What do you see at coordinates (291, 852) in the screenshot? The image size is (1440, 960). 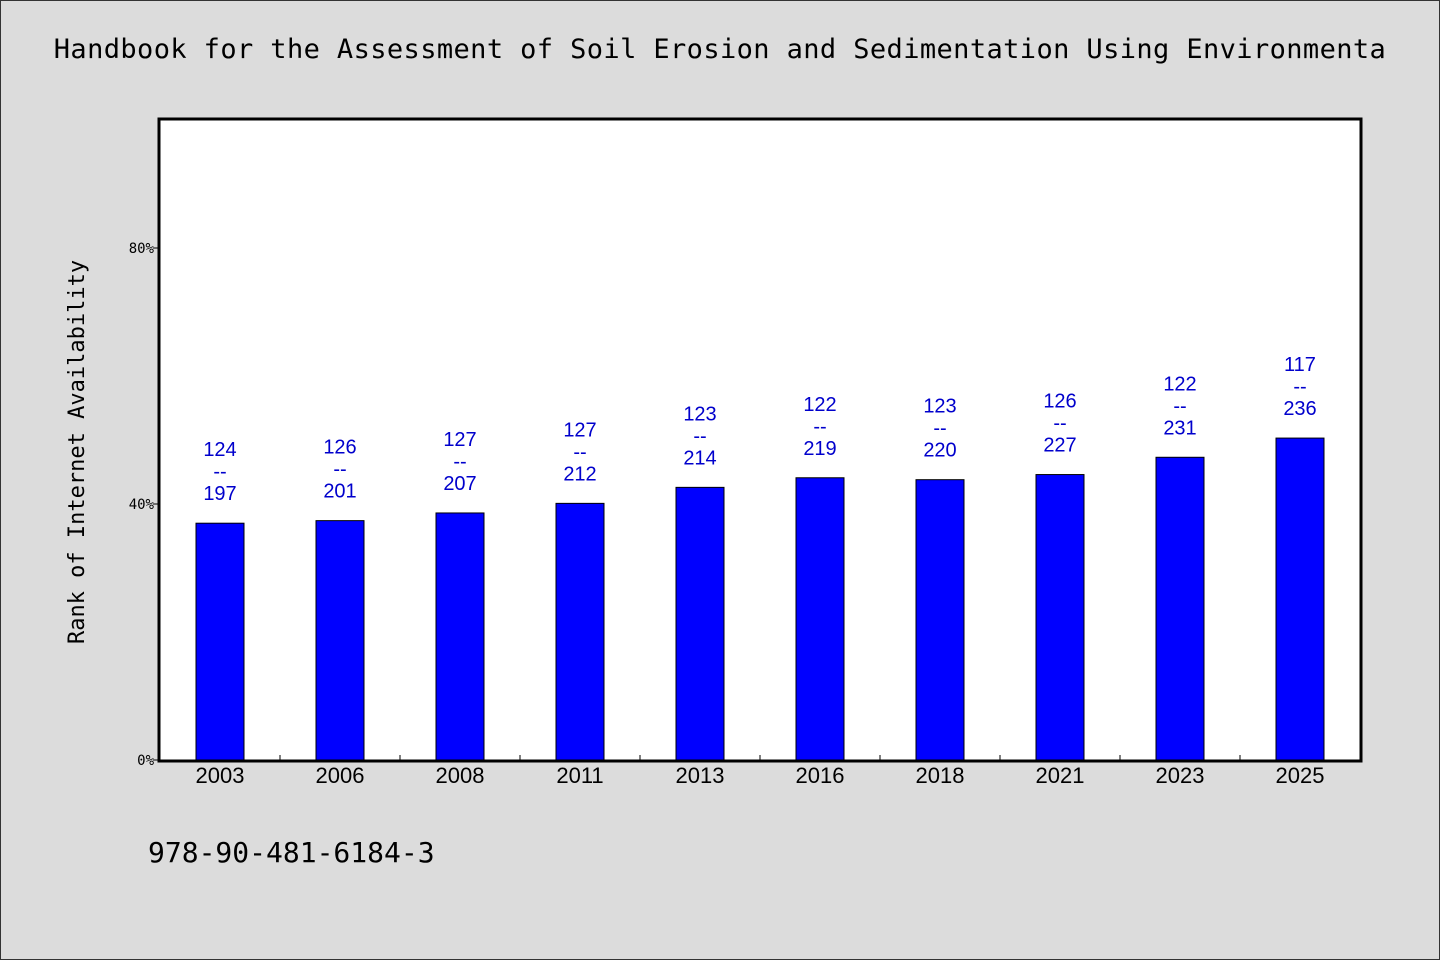 I see `isbn-text: 978-90-481-6184-3` at bounding box center [291, 852].